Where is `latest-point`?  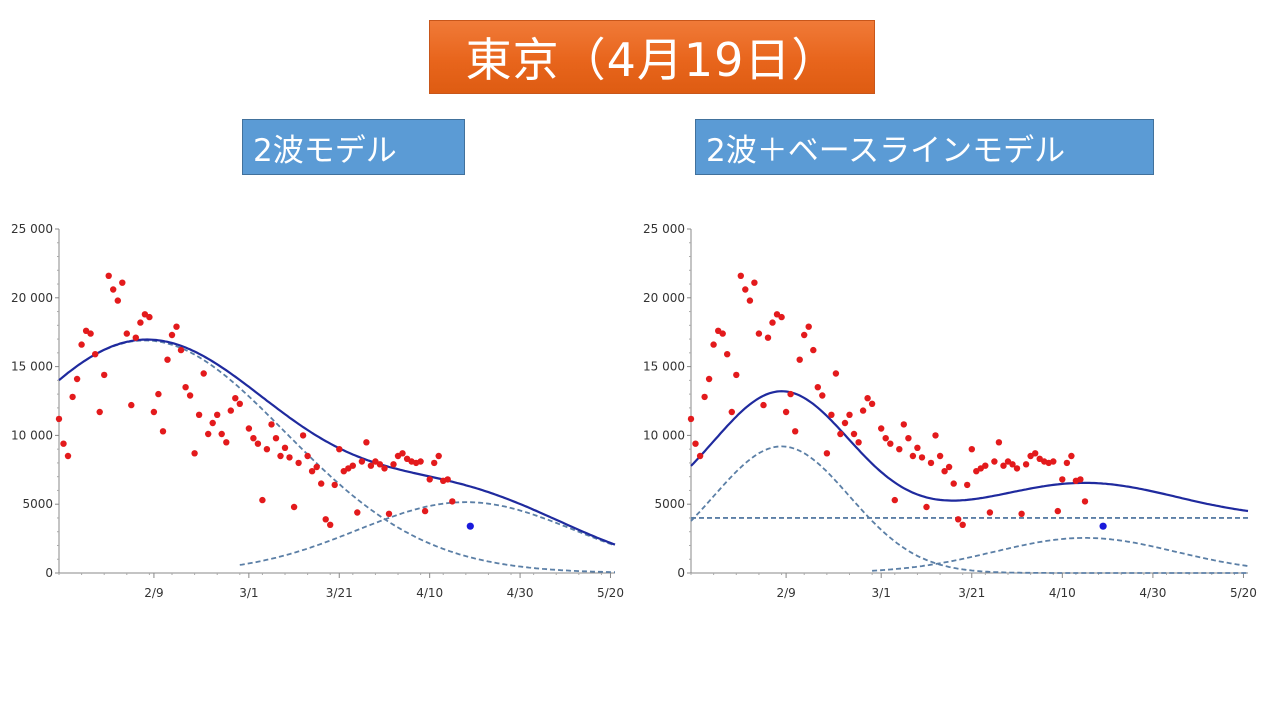 latest-point is located at coordinates (1103, 526).